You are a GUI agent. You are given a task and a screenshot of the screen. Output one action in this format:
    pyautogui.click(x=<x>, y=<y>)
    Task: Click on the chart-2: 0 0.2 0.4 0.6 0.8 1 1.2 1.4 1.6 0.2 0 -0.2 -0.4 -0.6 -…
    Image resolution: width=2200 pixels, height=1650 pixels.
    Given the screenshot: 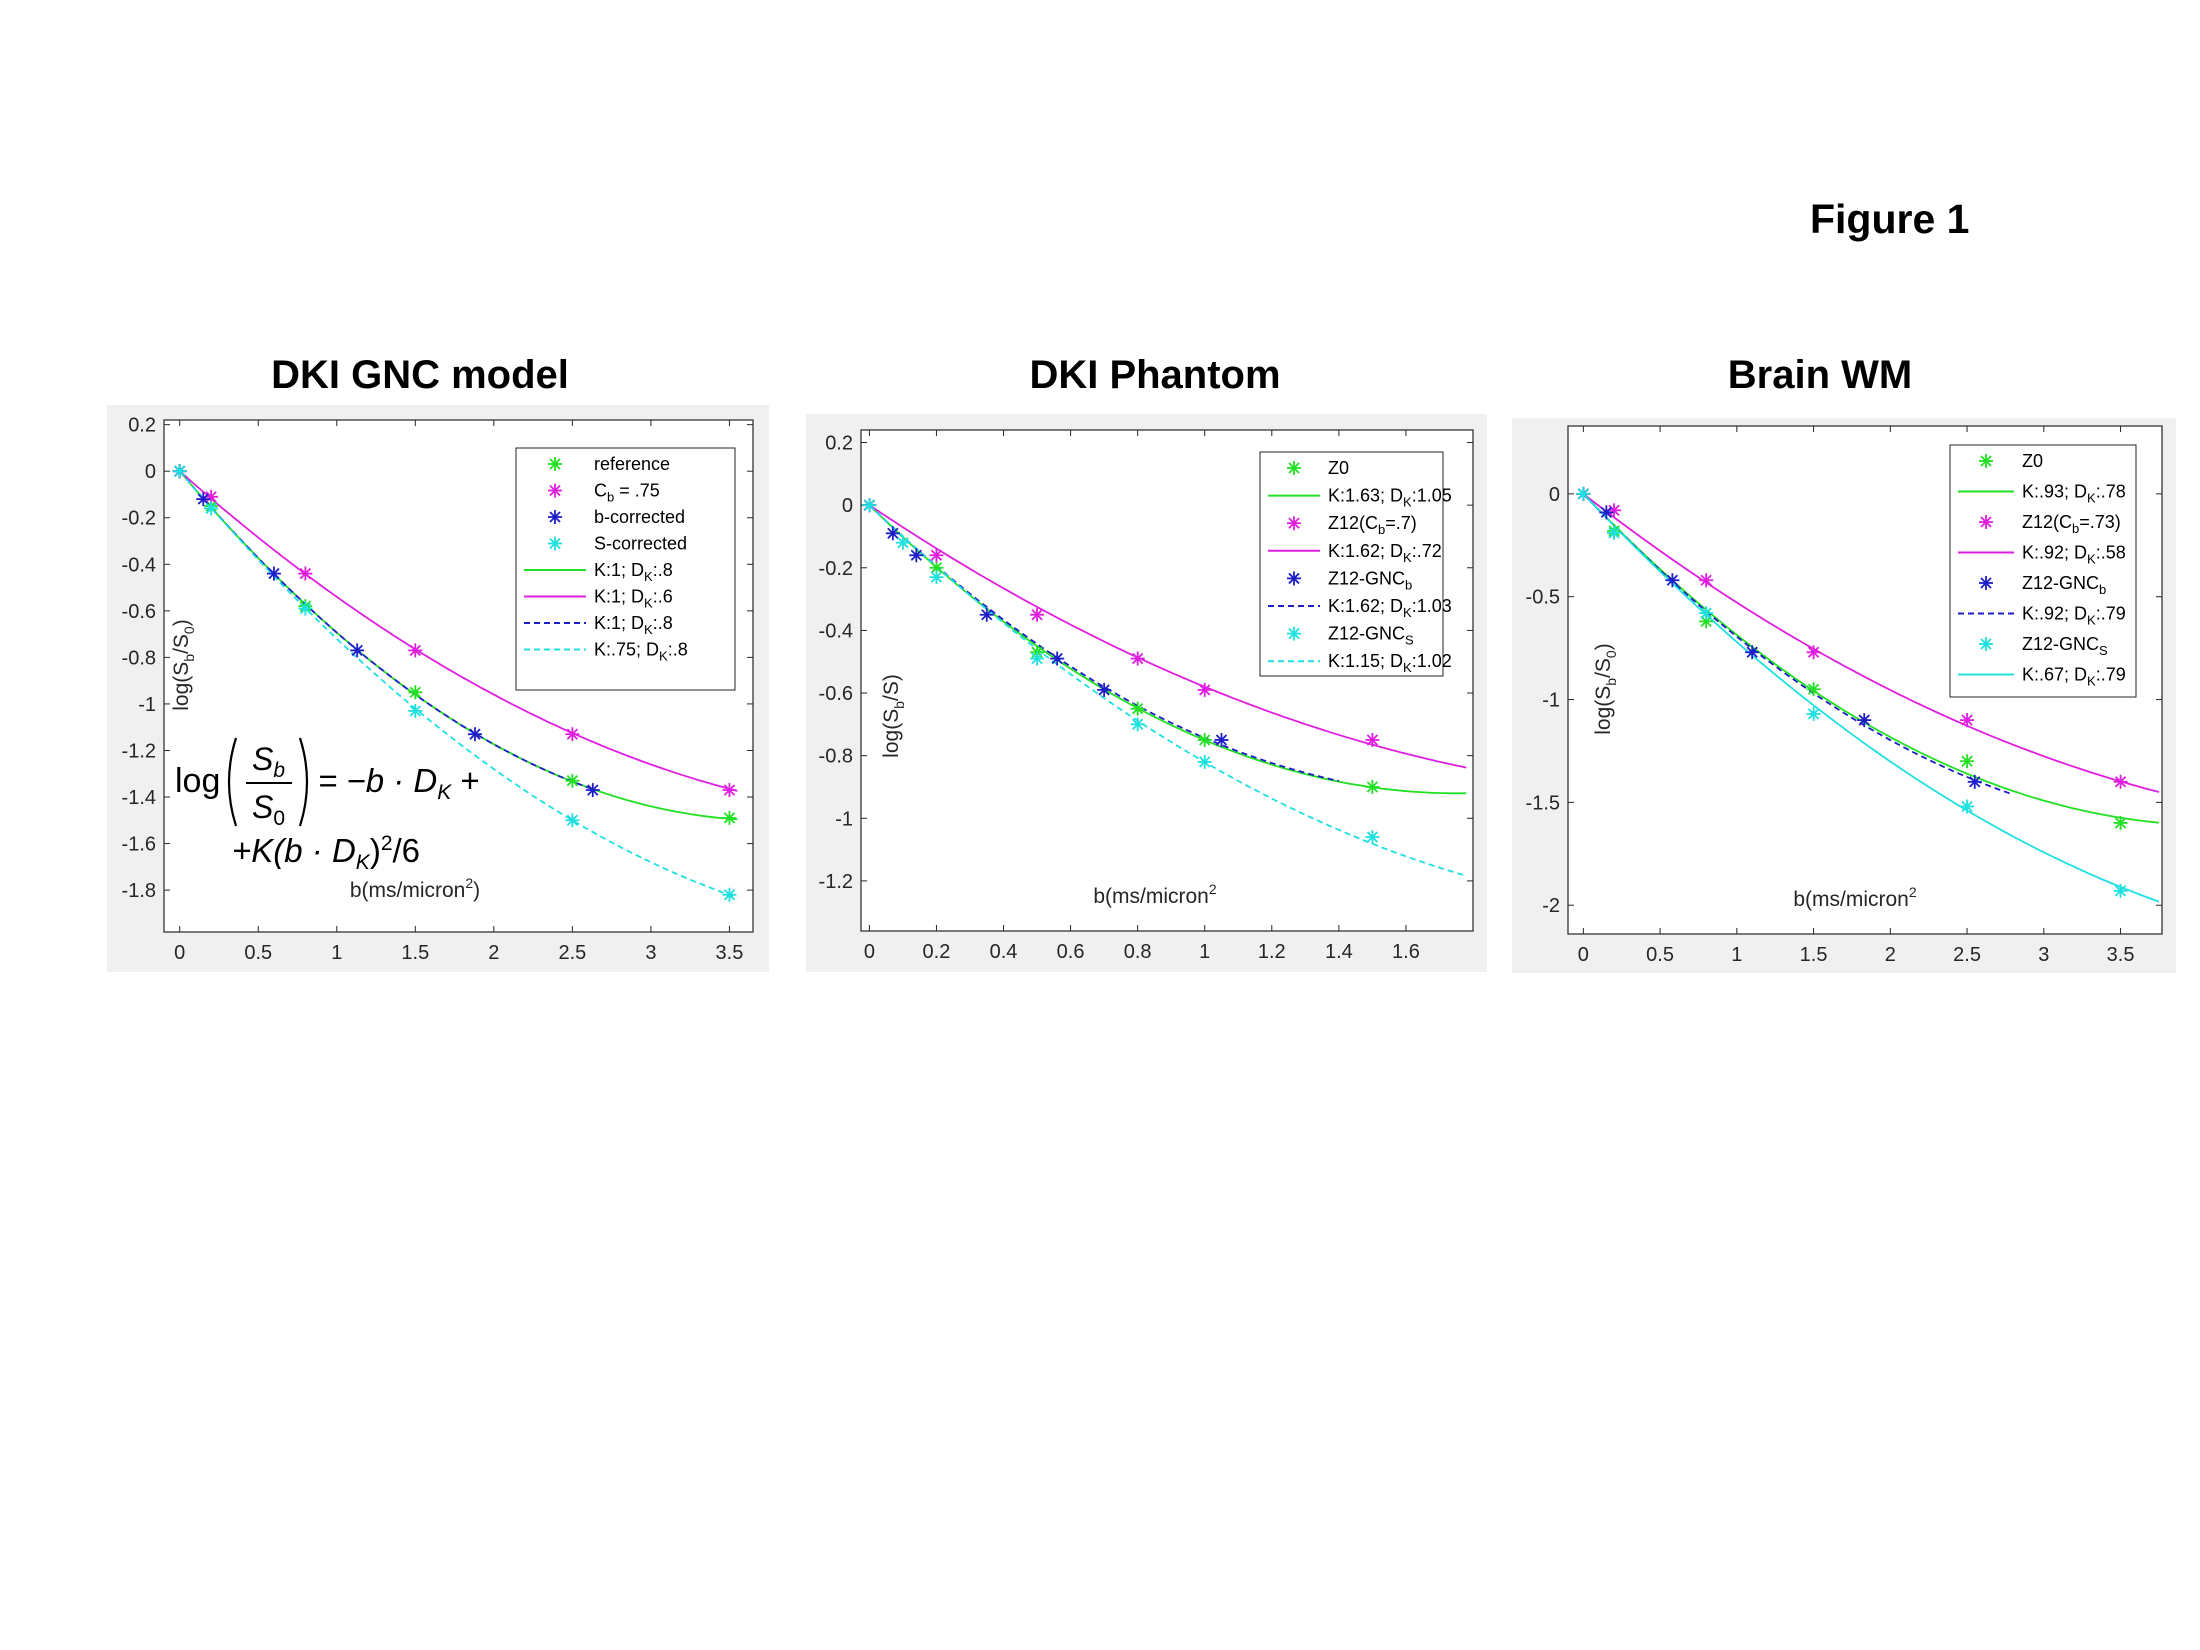 What is the action you would take?
    pyautogui.click(x=1146, y=693)
    